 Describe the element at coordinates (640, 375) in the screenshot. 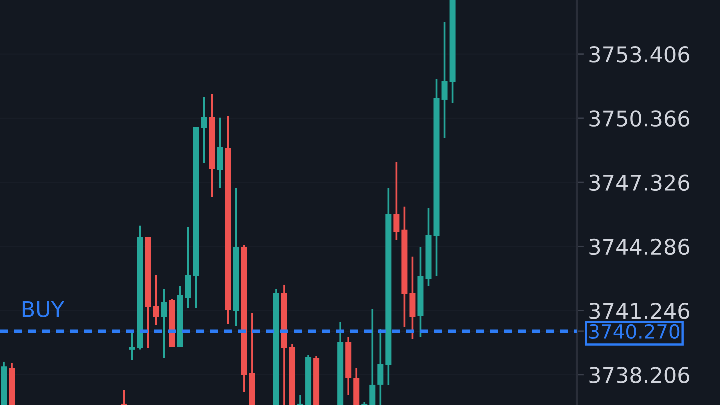

I see `y-tick-label: 3738.206` at that location.